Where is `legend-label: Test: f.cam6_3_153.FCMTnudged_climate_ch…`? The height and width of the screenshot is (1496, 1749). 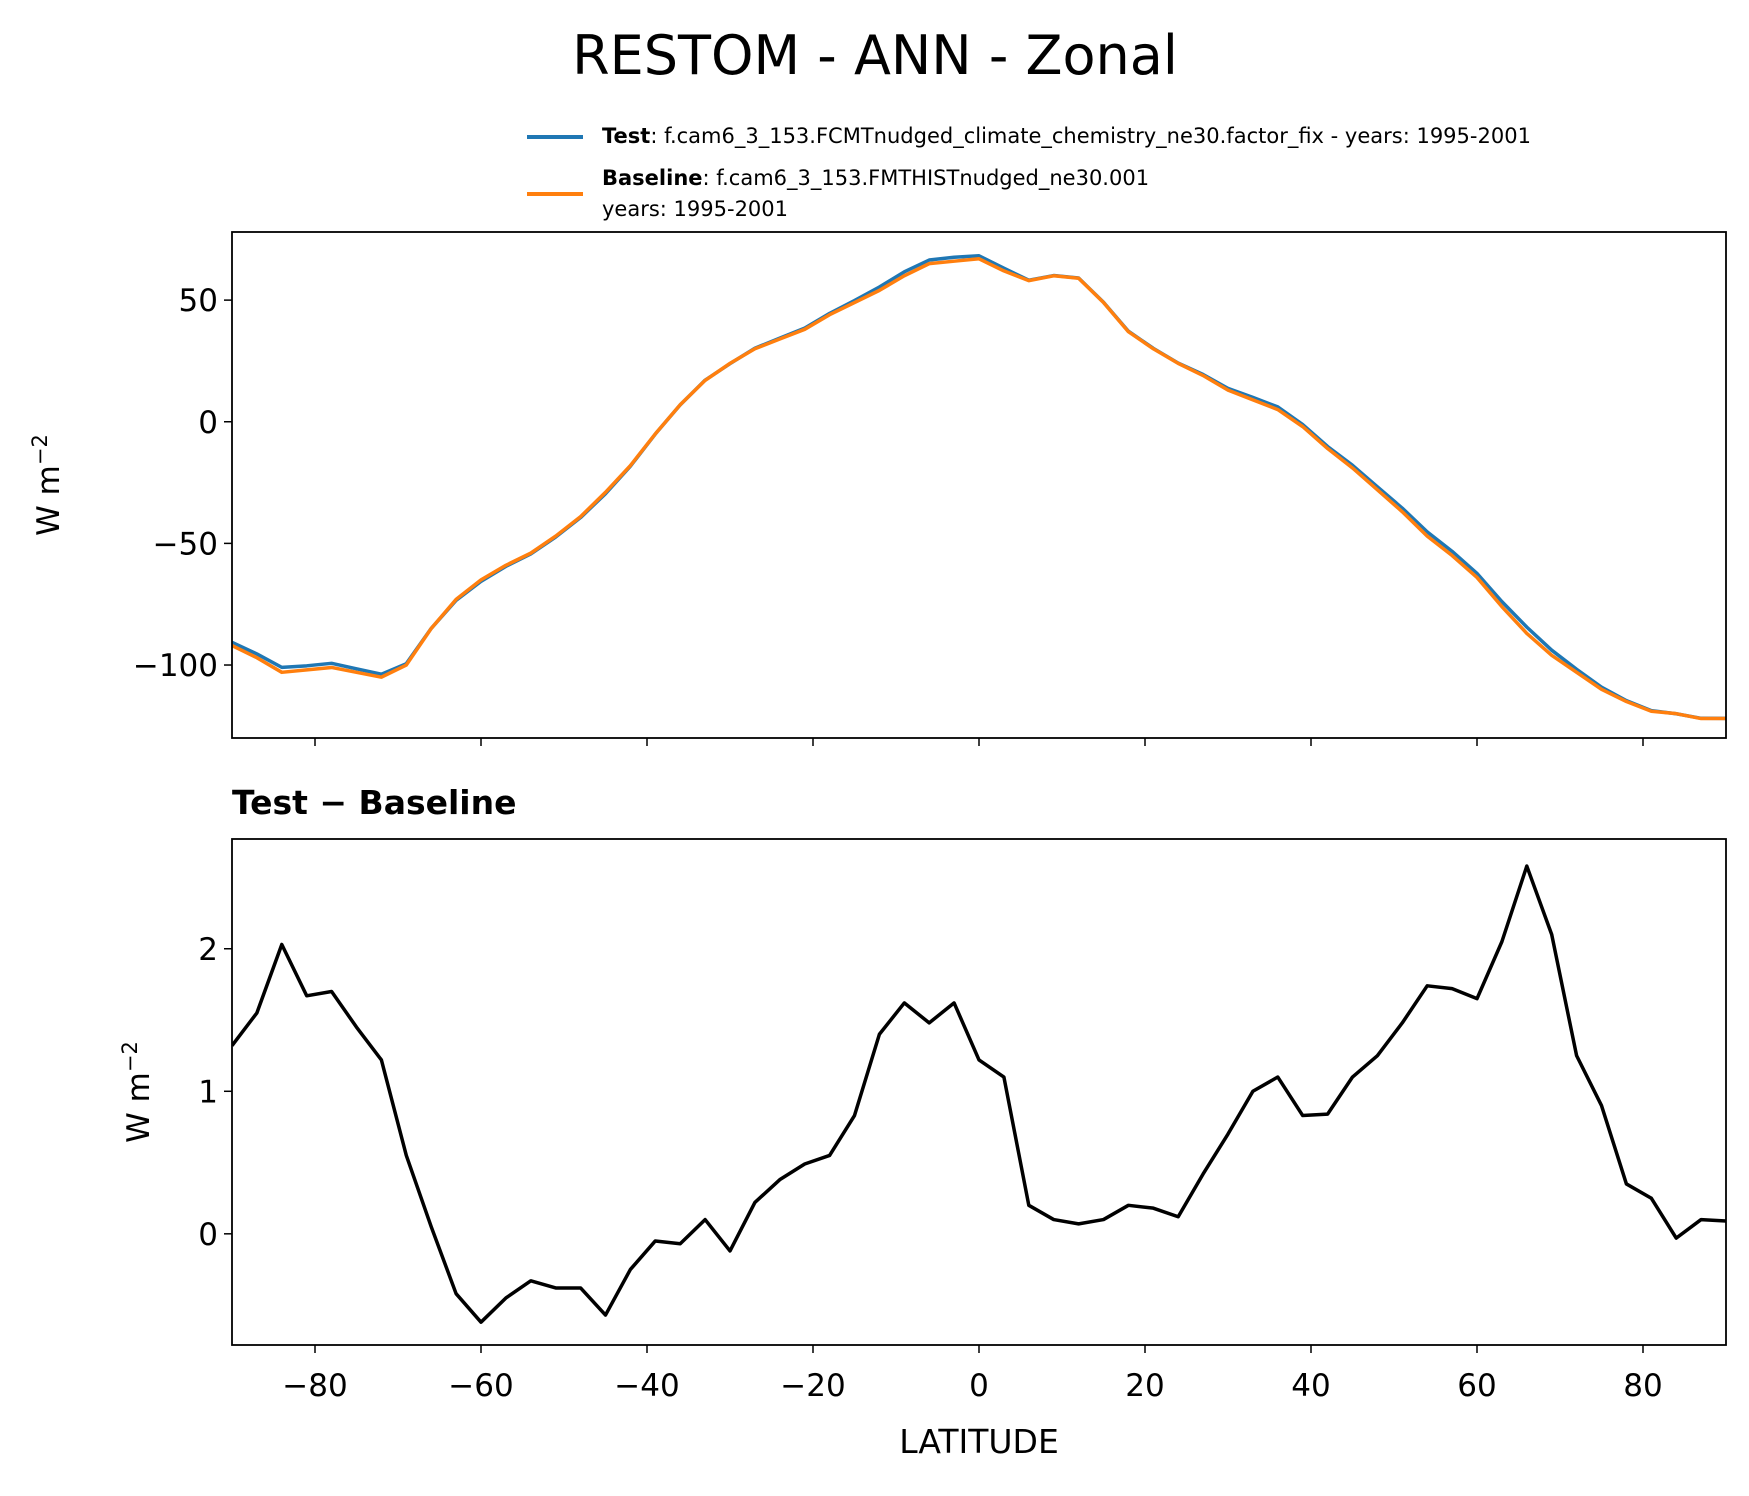 legend-label: Test: f.cam6_3_153.FCMTnudged_climate_ch… is located at coordinates (1066, 136).